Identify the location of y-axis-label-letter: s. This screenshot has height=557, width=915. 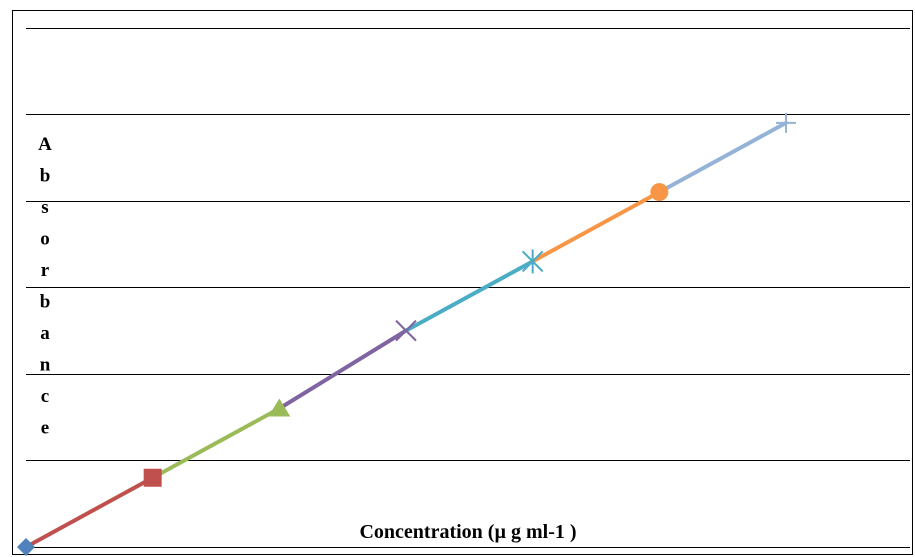
(44, 207).